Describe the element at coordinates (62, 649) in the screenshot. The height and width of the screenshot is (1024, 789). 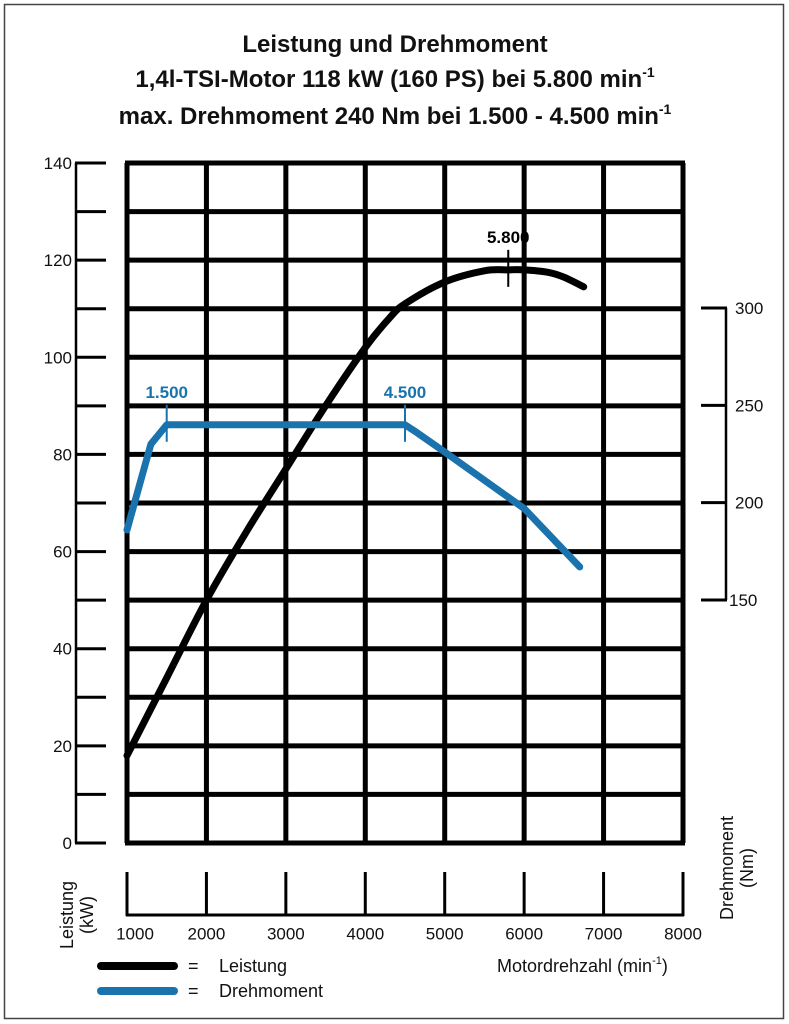
I see `left-axis-tick-label: 40` at that location.